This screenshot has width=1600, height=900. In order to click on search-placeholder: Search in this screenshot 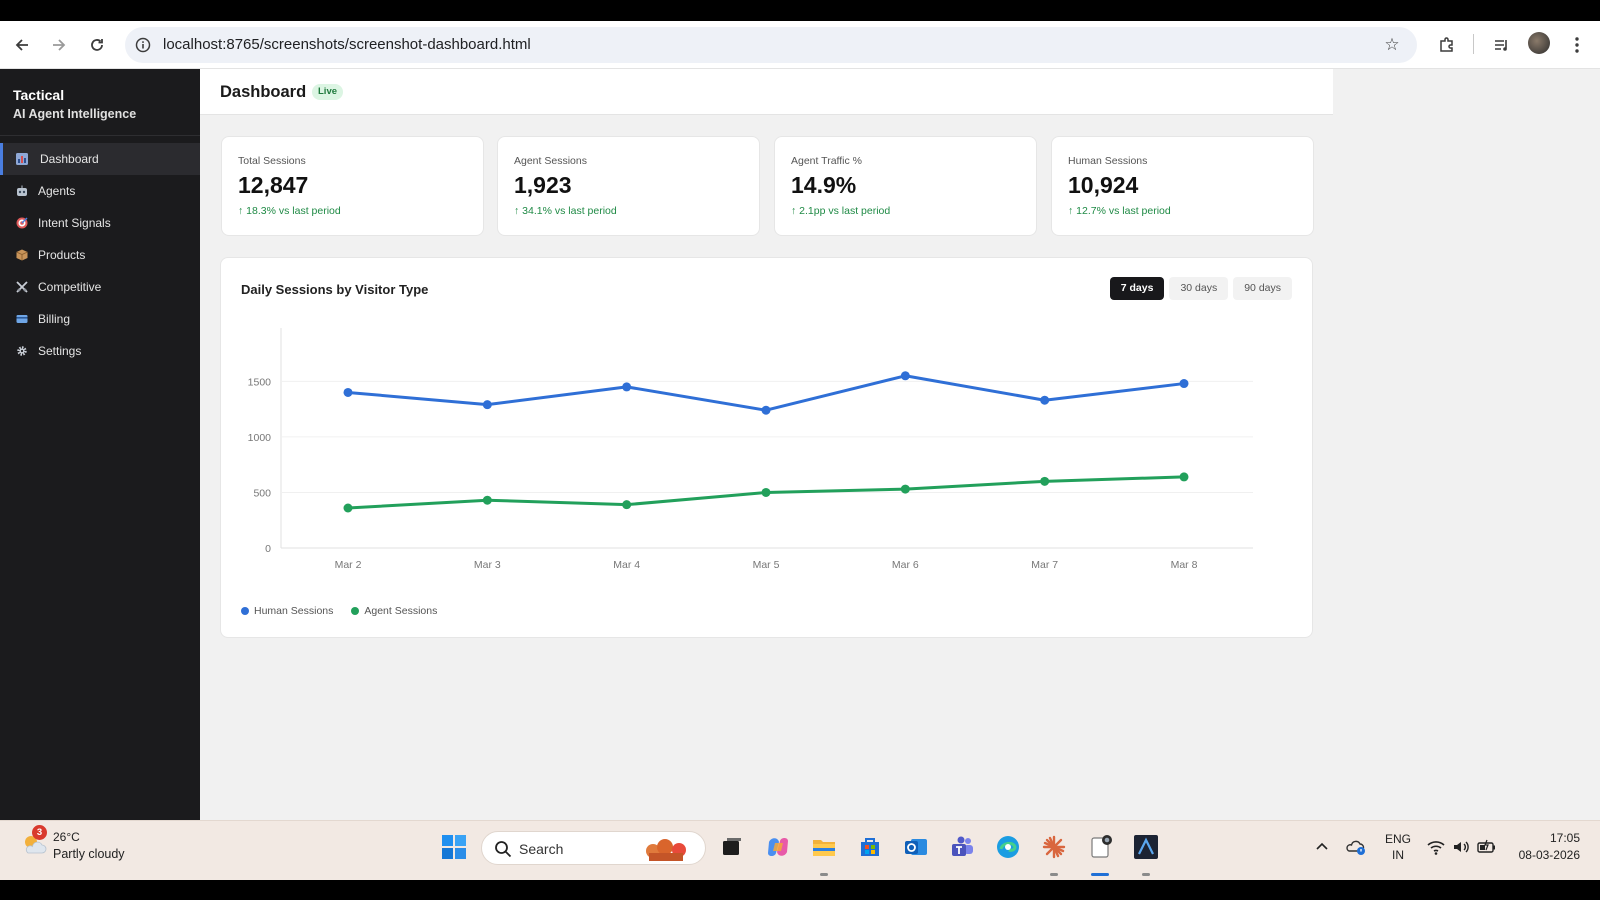, I will do `click(541, 849)`.